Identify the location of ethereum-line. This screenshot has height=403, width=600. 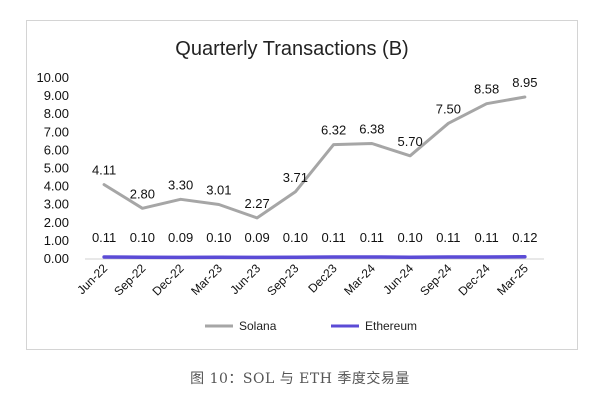
(314, 257).